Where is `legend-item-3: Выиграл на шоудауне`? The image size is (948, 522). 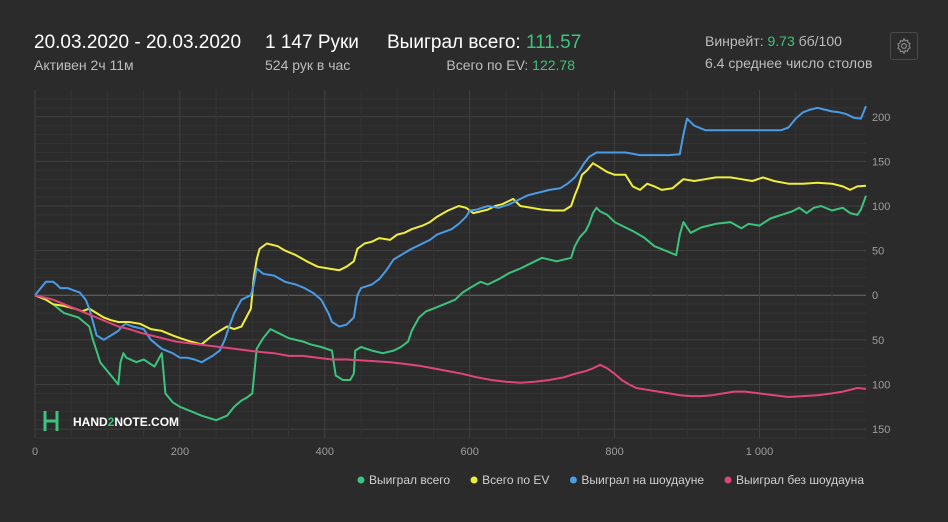
legend-item-3: Выиграл на шоудауне is located at coordinates (636, 480).